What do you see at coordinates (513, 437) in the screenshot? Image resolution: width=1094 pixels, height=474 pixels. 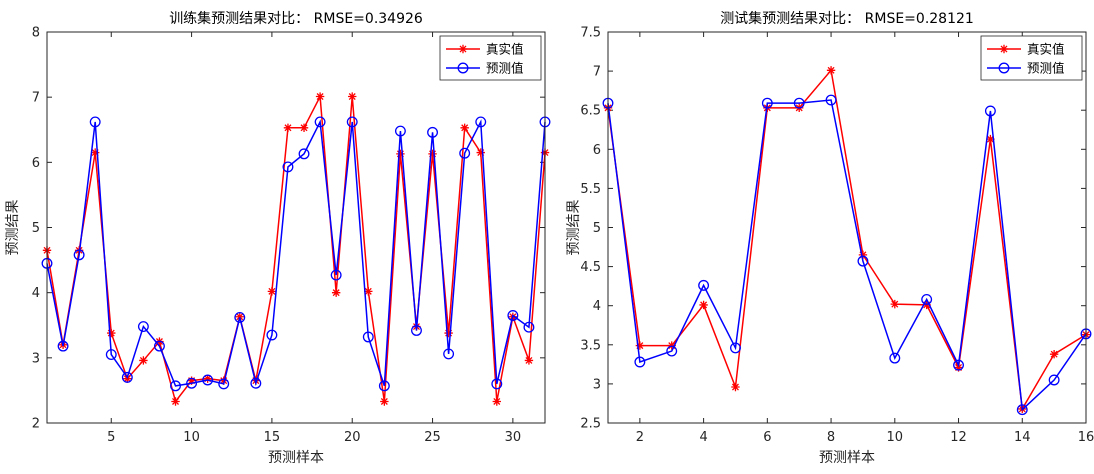 I see `x-tick-label: 30` at bounding box center [513, 437].